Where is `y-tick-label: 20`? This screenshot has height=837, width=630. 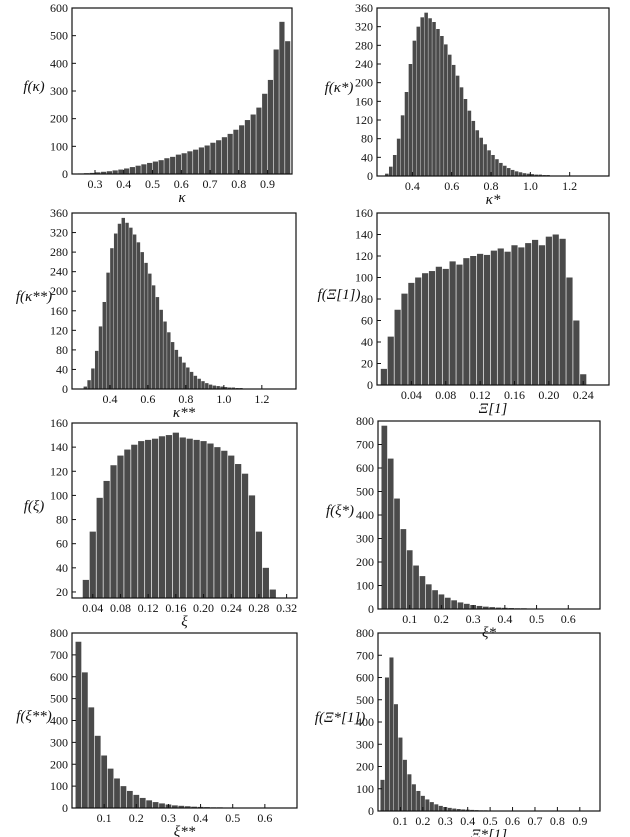 y-tick-label: 20 is located at coordinates (367, 364).